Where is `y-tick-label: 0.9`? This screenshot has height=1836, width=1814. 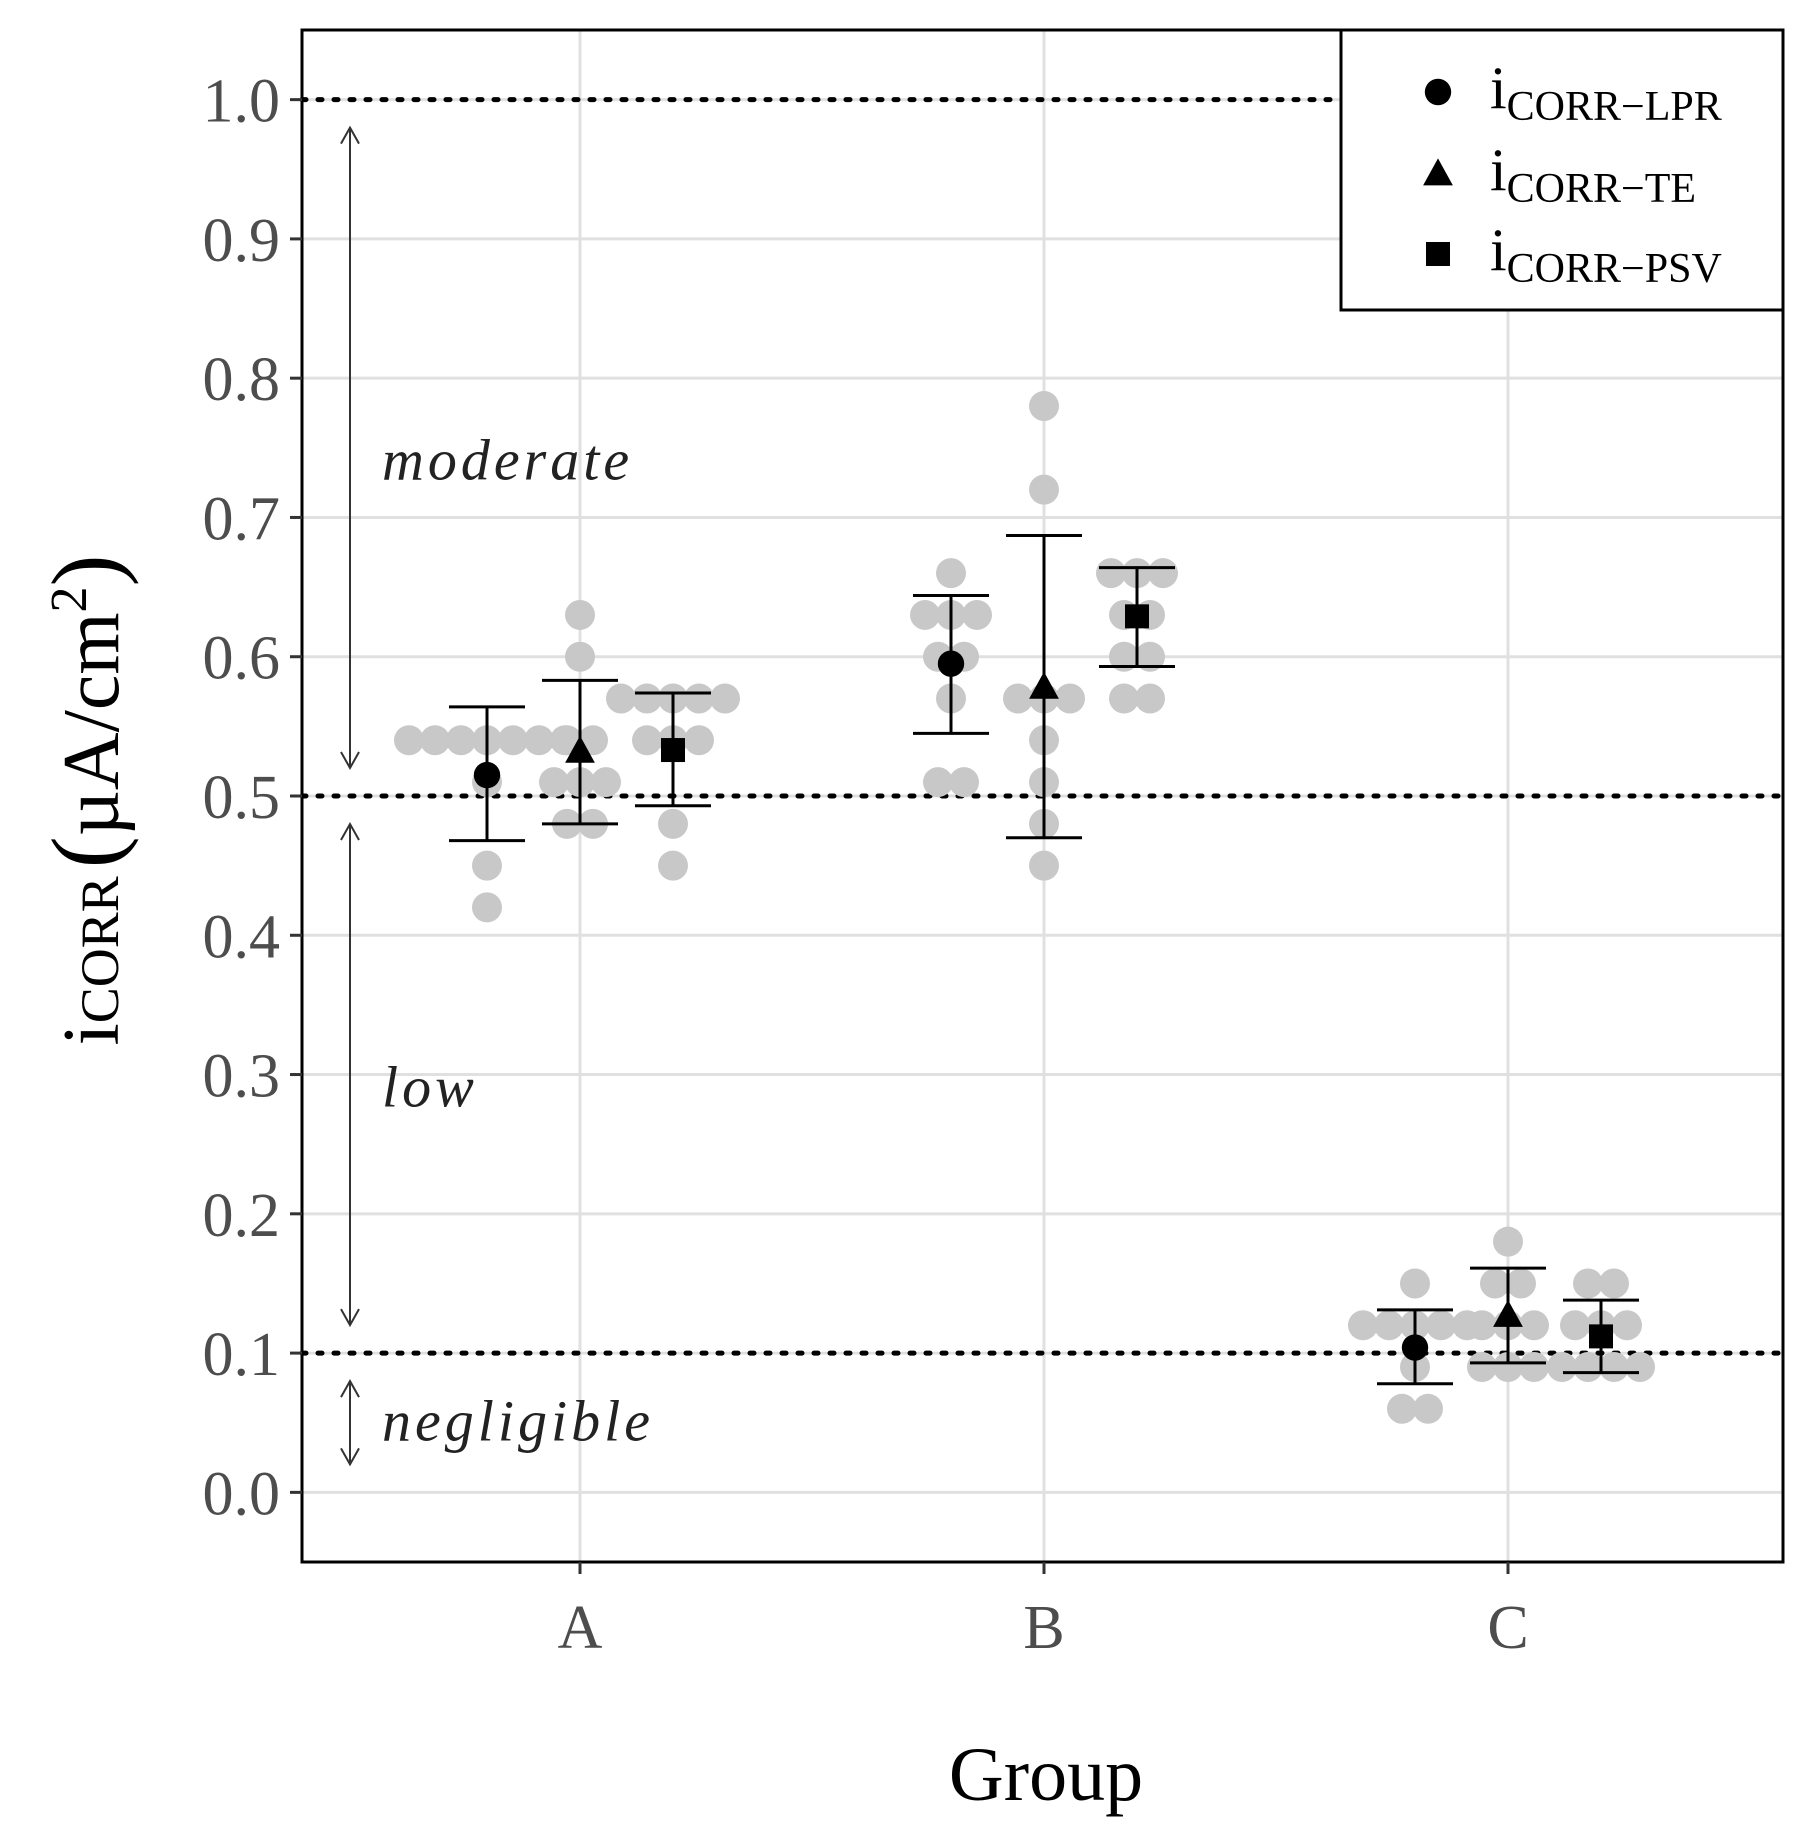 y-tick-label: 0.9 is located at coordinates (242, 241).